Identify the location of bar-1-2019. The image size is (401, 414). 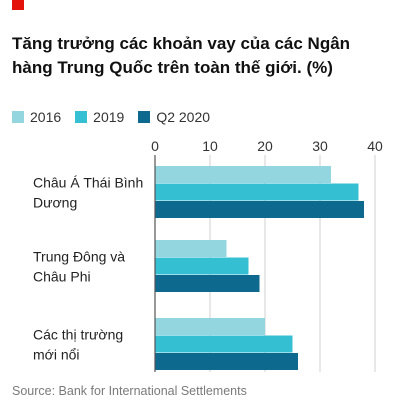
(257, 192).